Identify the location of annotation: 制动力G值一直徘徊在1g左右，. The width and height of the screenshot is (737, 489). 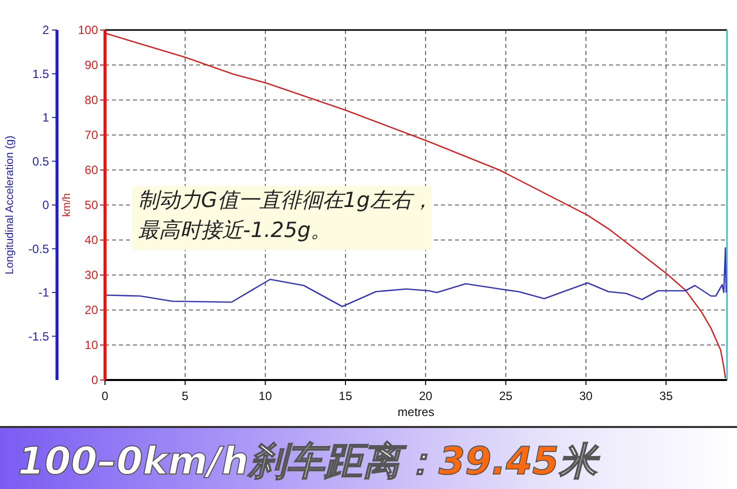
(285, 200).